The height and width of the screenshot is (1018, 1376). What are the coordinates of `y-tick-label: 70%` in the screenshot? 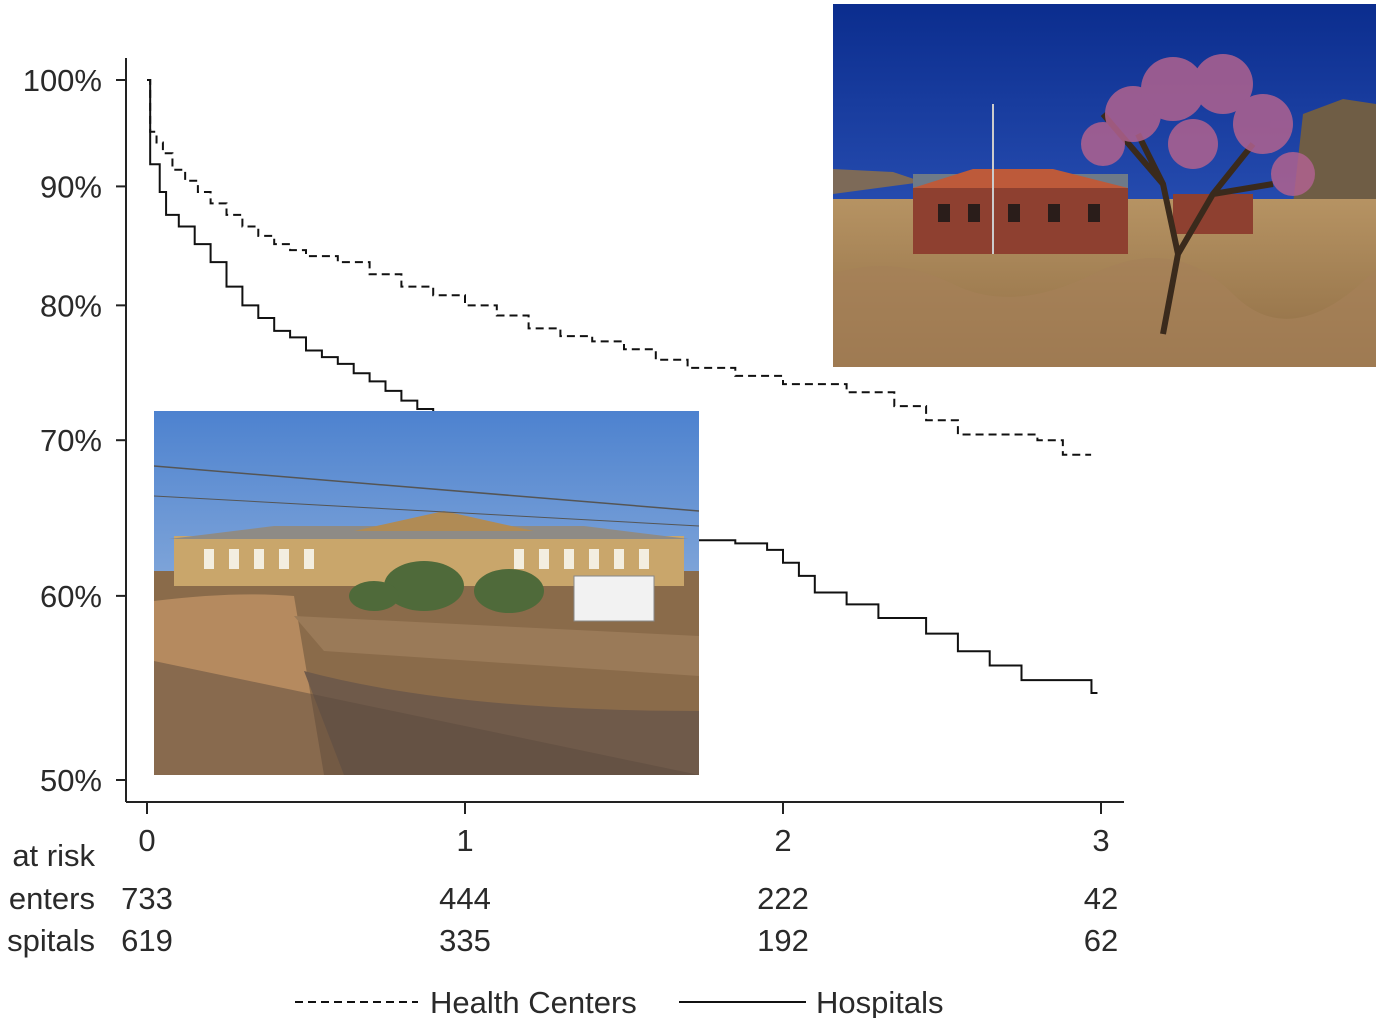 It's located at (71, 440).